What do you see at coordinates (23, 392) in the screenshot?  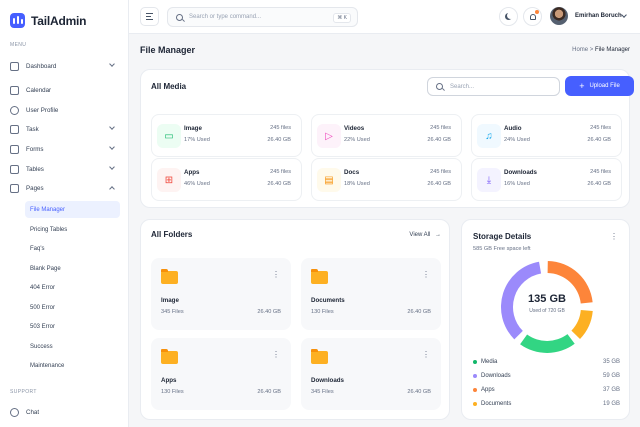 I see `support-section-title: SUPPORT` at bounding box center [23, 392].